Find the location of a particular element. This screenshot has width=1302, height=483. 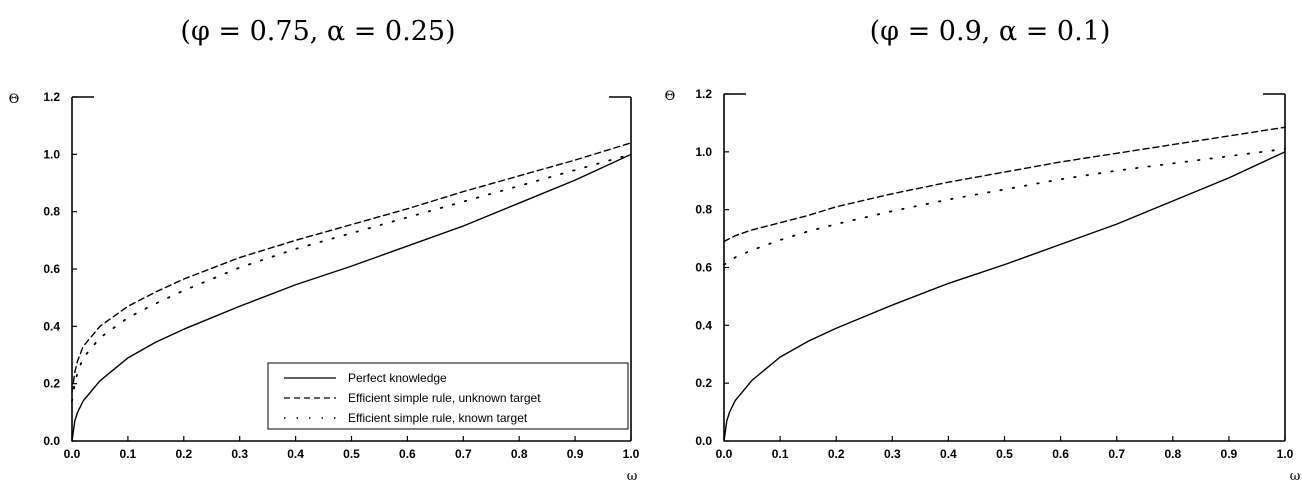

panel-title: (φ = 0.75, α = 0.25) is located at coordinates (317, 31).